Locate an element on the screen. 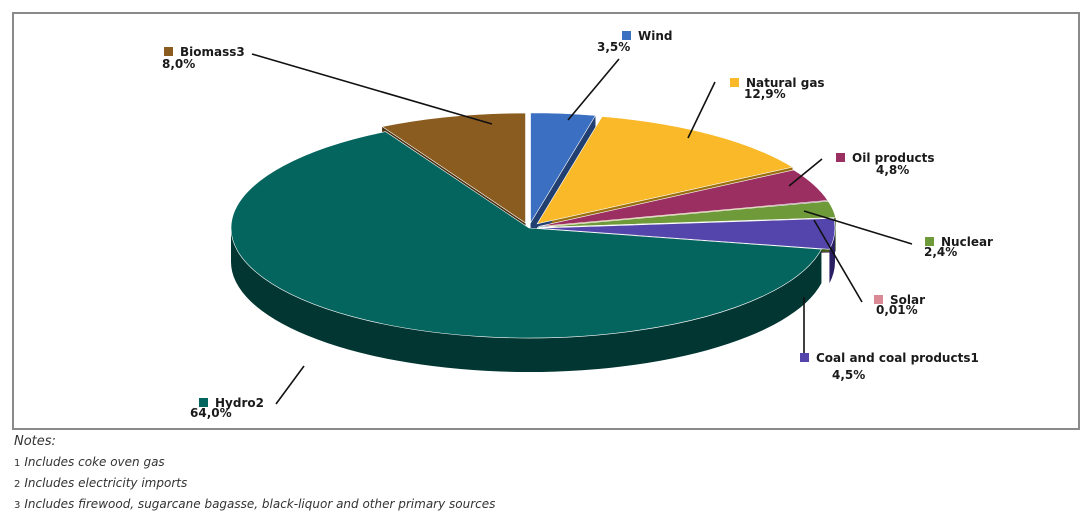 This screenshot has width=1089, height=529. note-2-number: 2 is located at coordinates (17, 484).